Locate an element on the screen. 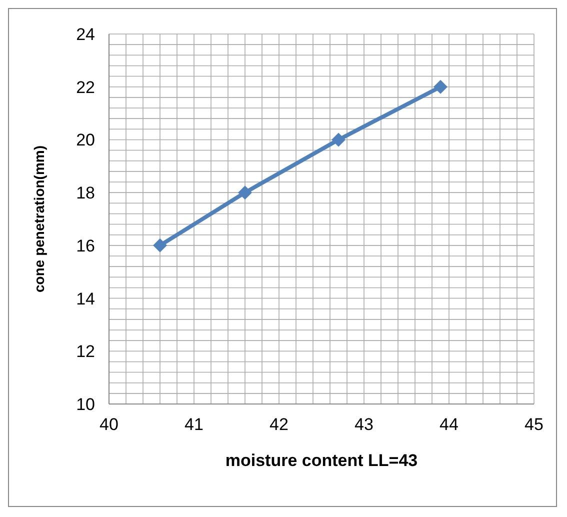  x-tick-label: 40 is located at coordinates (109, 424).